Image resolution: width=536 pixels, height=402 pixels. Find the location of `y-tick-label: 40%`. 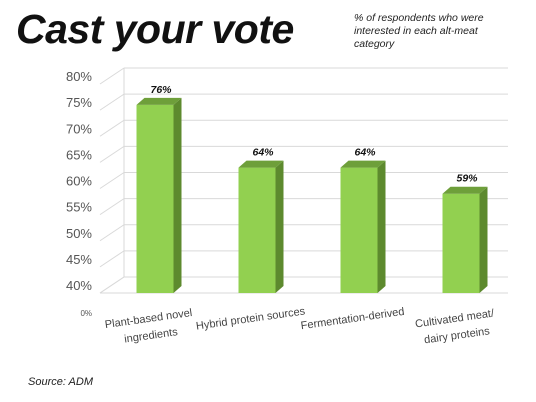

y-tick-label: 40% is located at coordinates (79, 285).